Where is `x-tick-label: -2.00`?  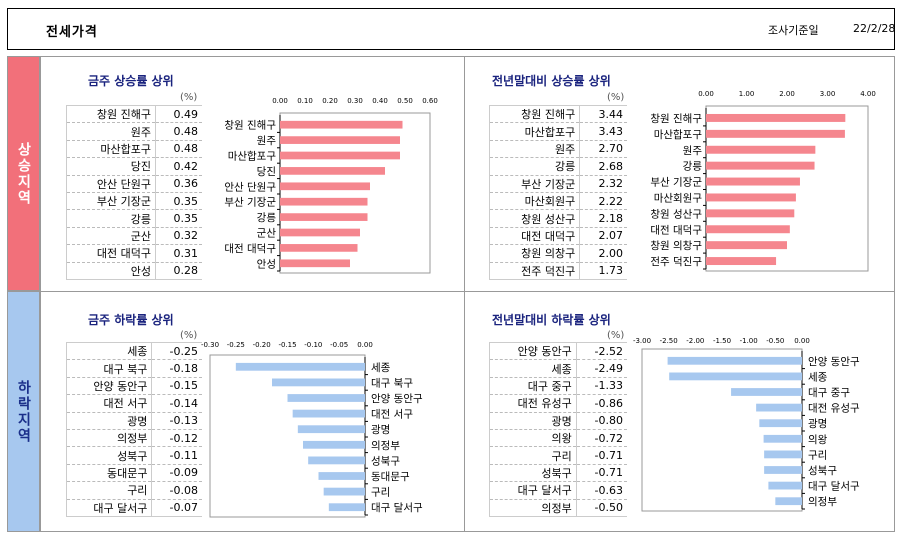
x-tick-label: -2.00 is located at coordinates (695, 341).